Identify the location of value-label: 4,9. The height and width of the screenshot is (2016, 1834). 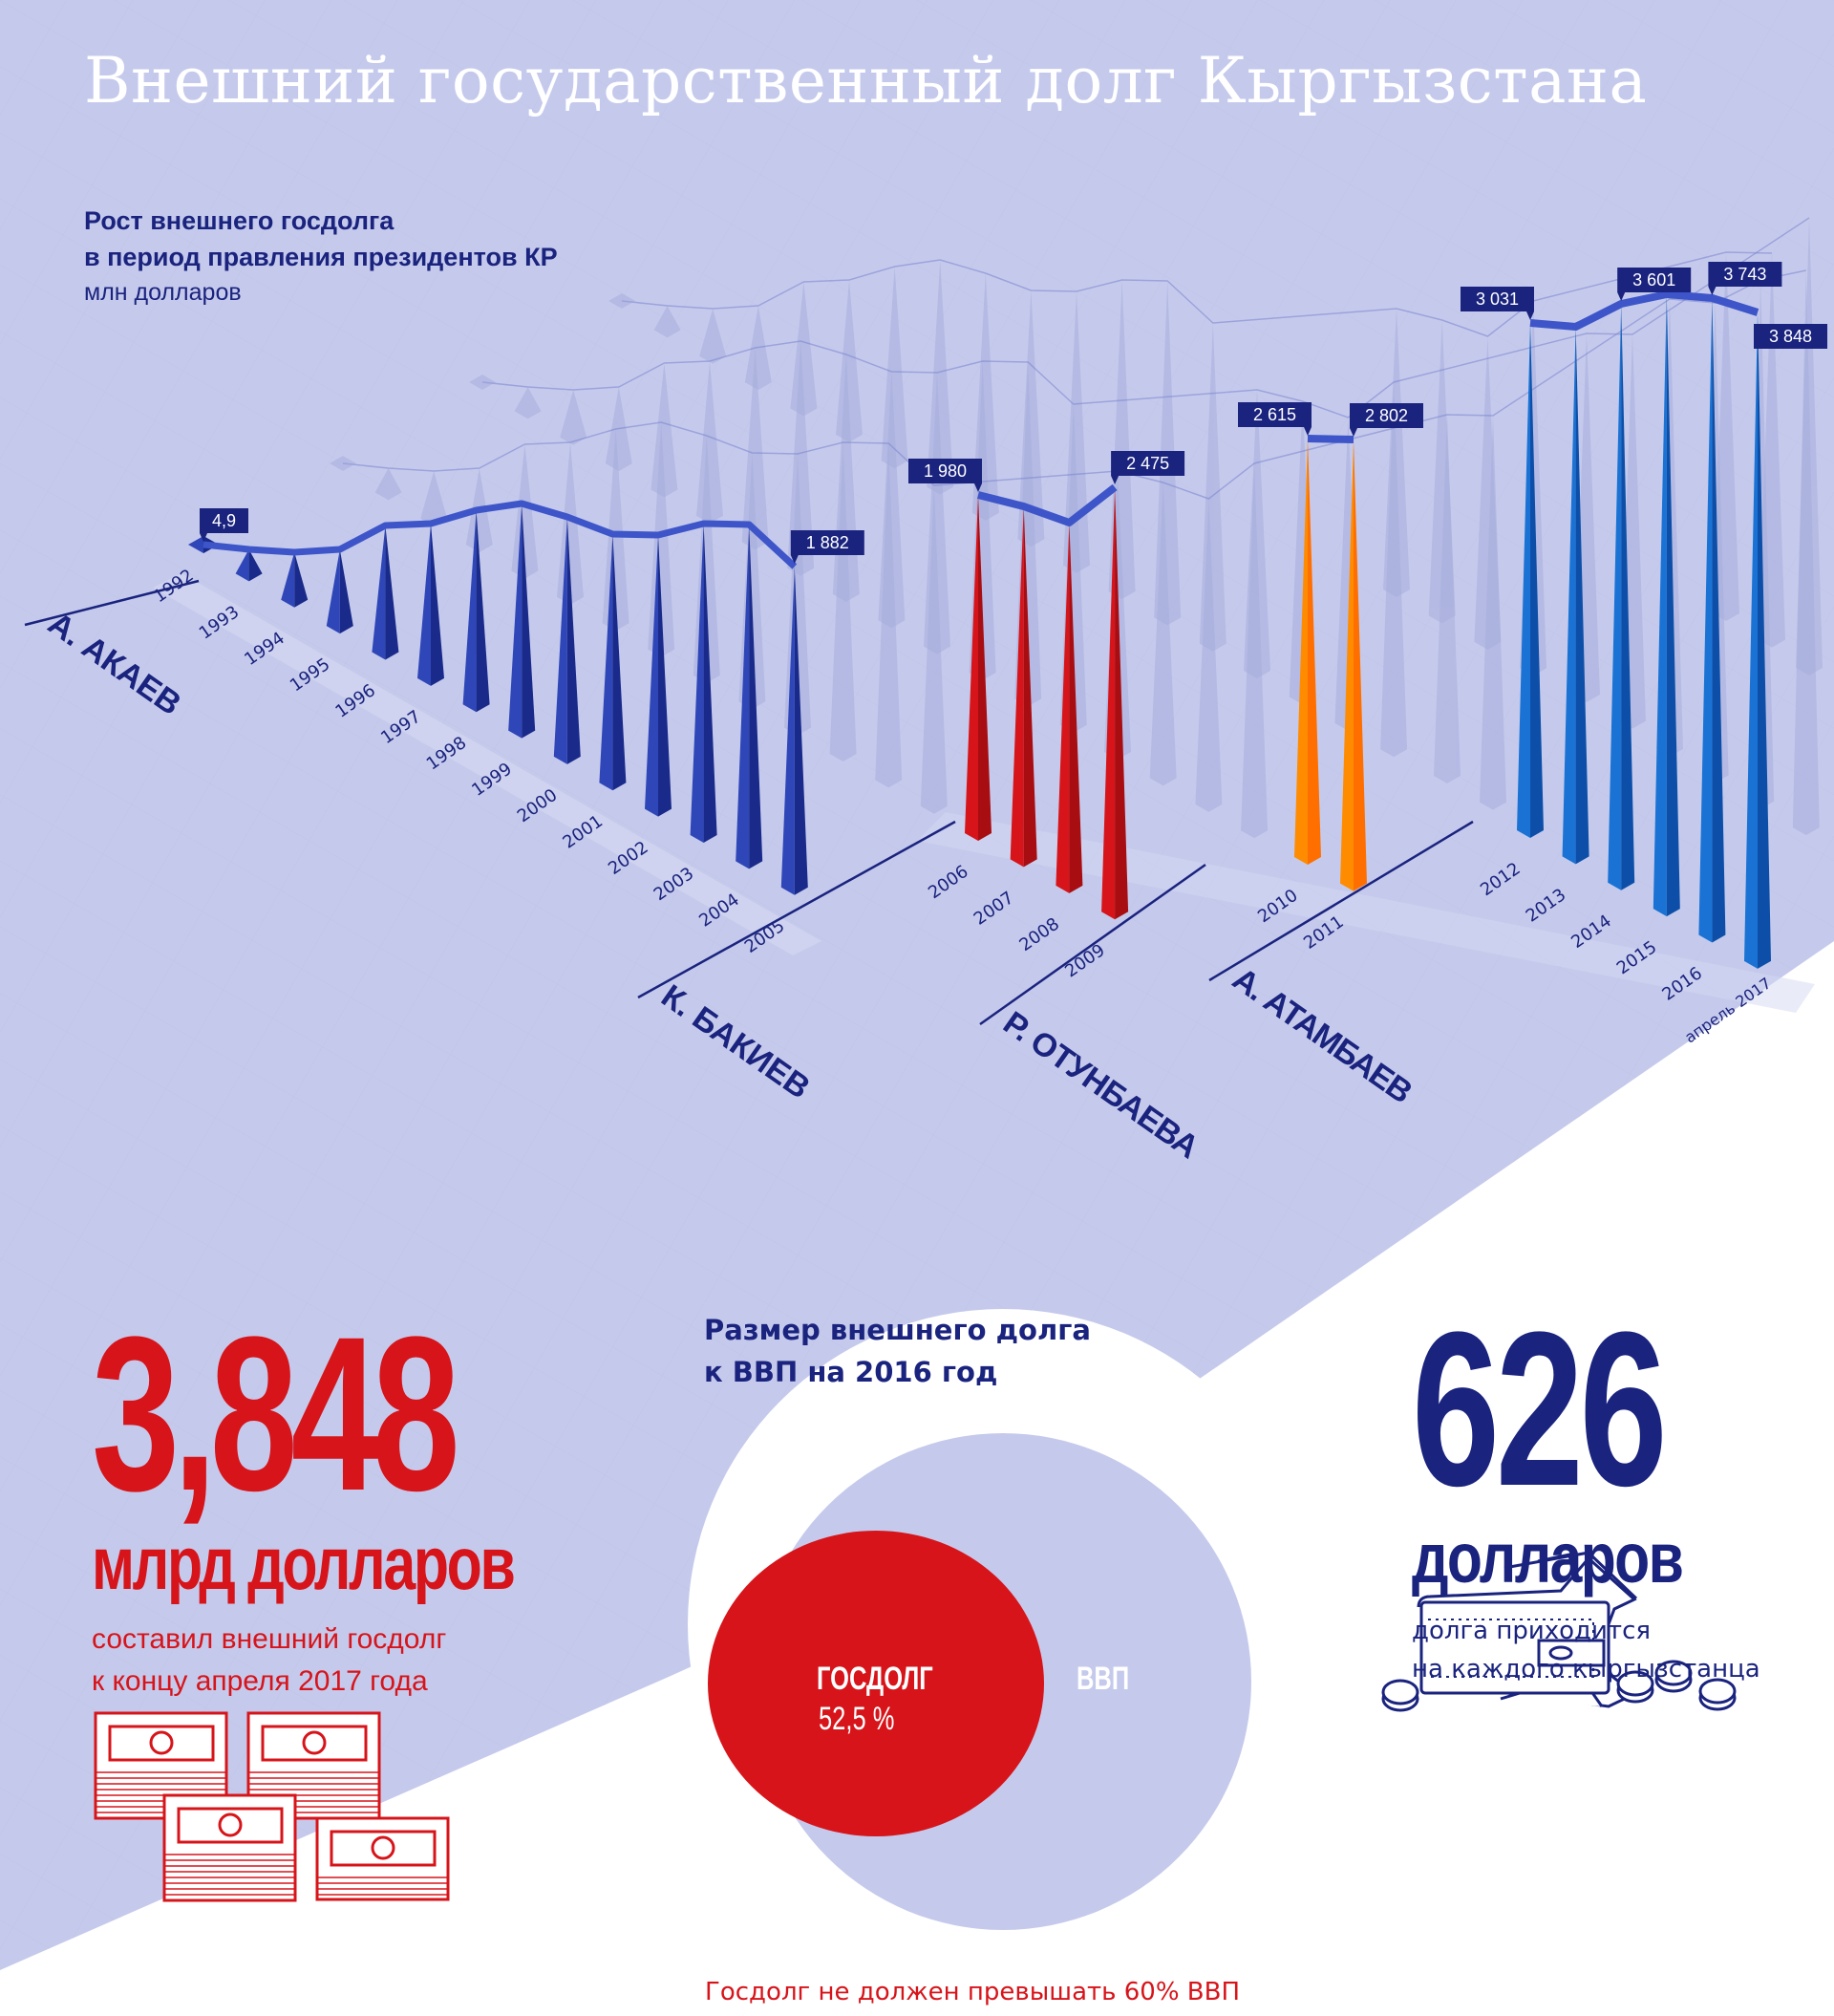
(224, 520).